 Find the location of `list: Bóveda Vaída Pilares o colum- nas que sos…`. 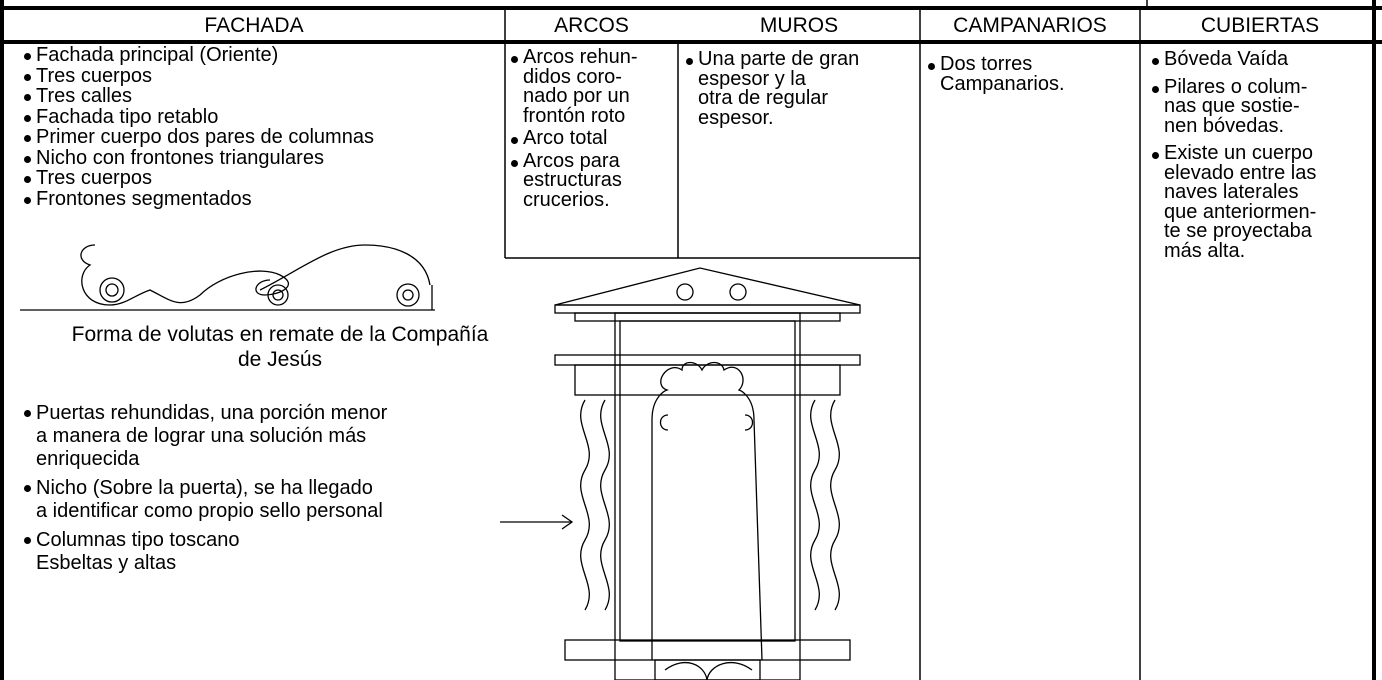

list: Bóveda Vaída Pilares o colum- nas que sos… is located at coordinates (1233, 155).